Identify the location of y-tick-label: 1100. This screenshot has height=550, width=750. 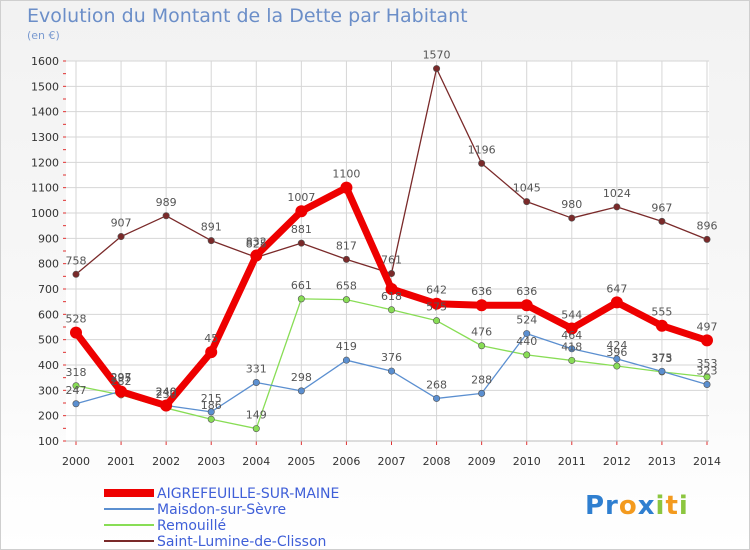
(45, 188).